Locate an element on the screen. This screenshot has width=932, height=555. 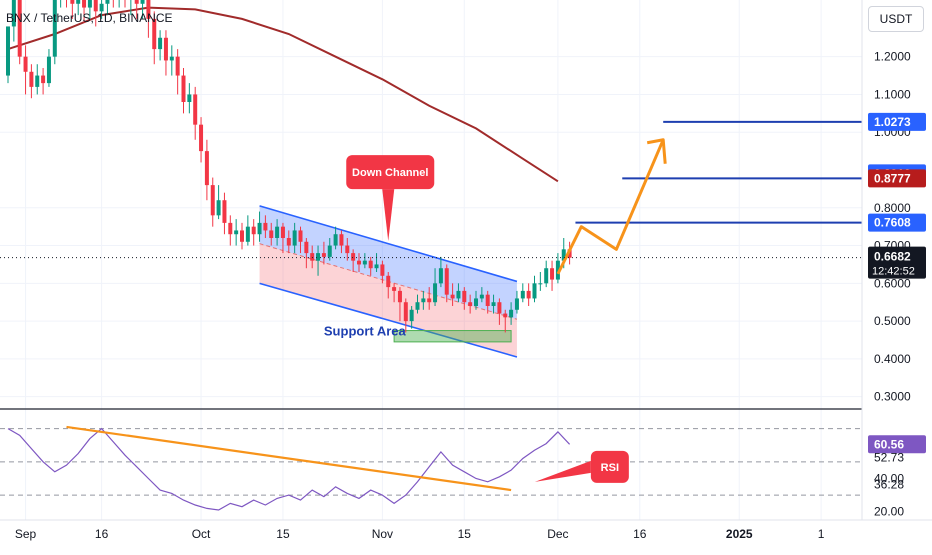
projection-arrowhead is located at coordinates (656, 151).